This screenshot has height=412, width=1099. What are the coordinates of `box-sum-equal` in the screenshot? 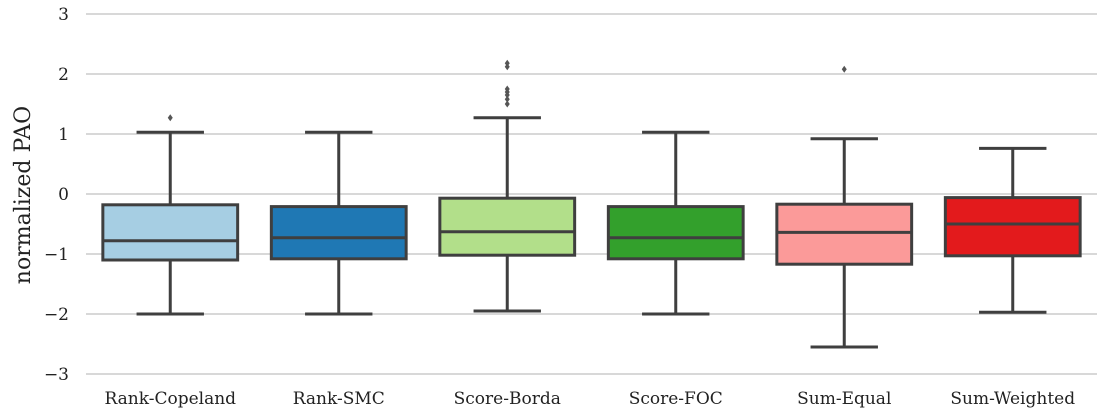 It's located at (844, 207).